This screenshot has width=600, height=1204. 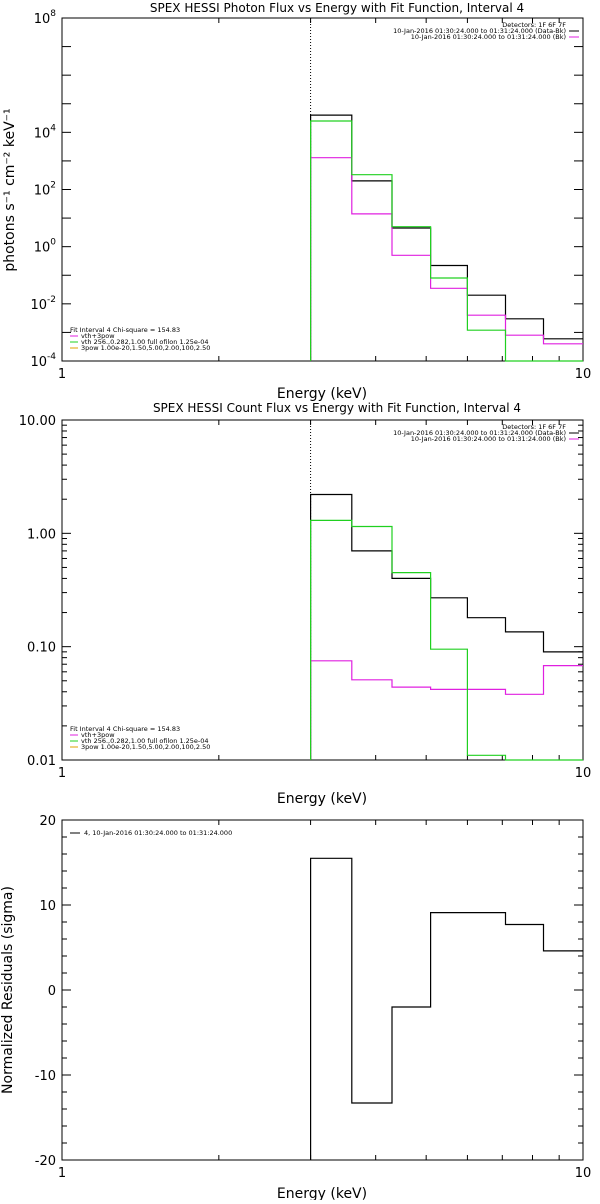 I want to click on y-tick-label: 10⁻⁴, so click(x=43, y=361).